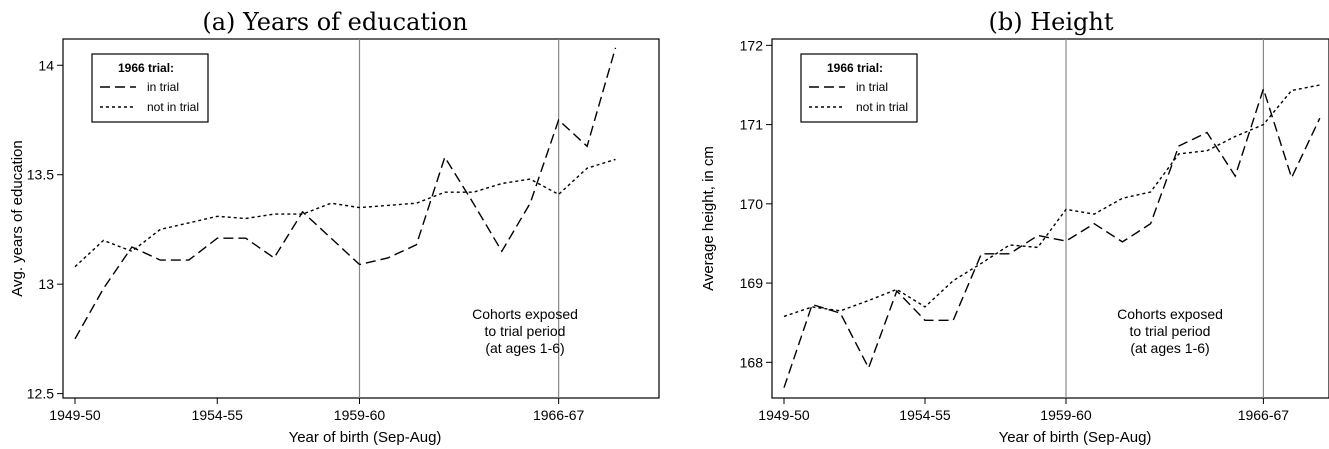  Describe the element at coordinates (752, 125) in the screenshot. I see `y-tick-label: 171` at that location.